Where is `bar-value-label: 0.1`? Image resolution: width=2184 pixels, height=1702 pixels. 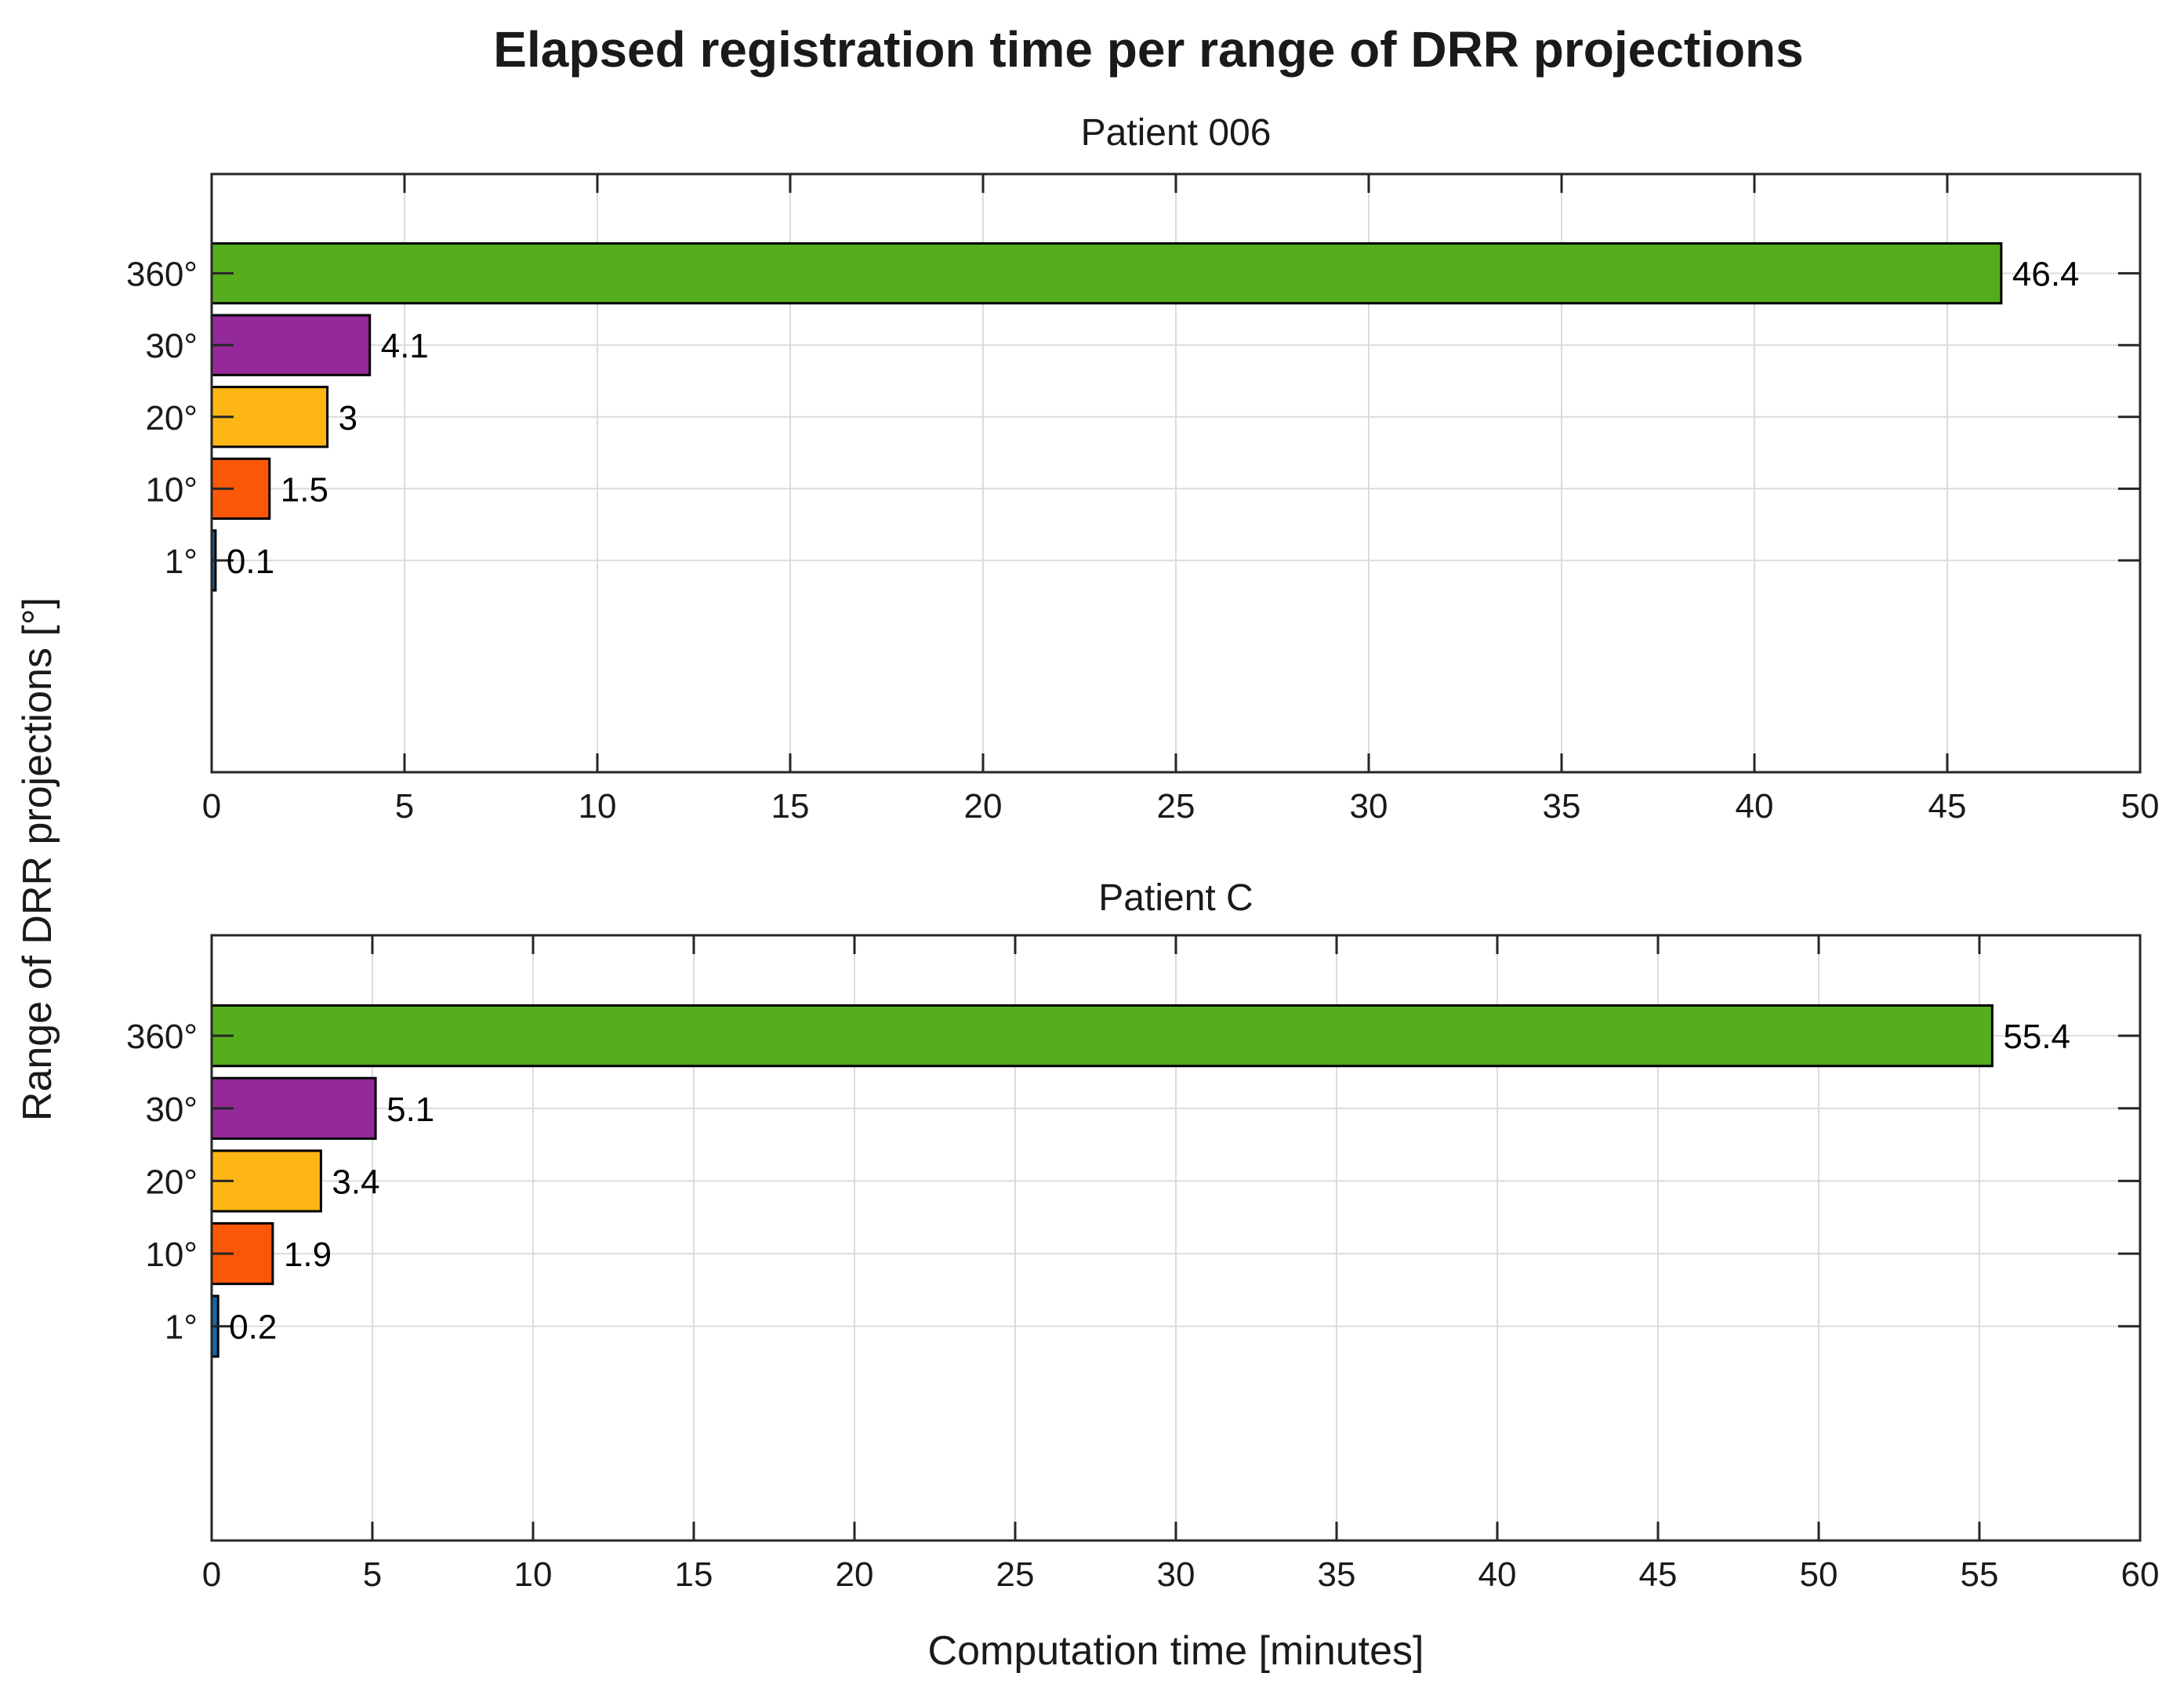
bar-value-label: 0.1 is located at coordinates (250, 562).